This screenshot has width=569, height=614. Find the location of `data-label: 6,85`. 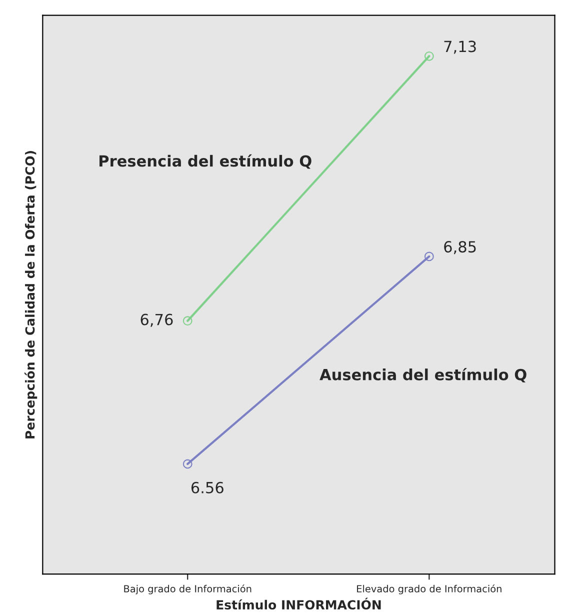

data-label: 6,85 is located at coordinates (460, 247).